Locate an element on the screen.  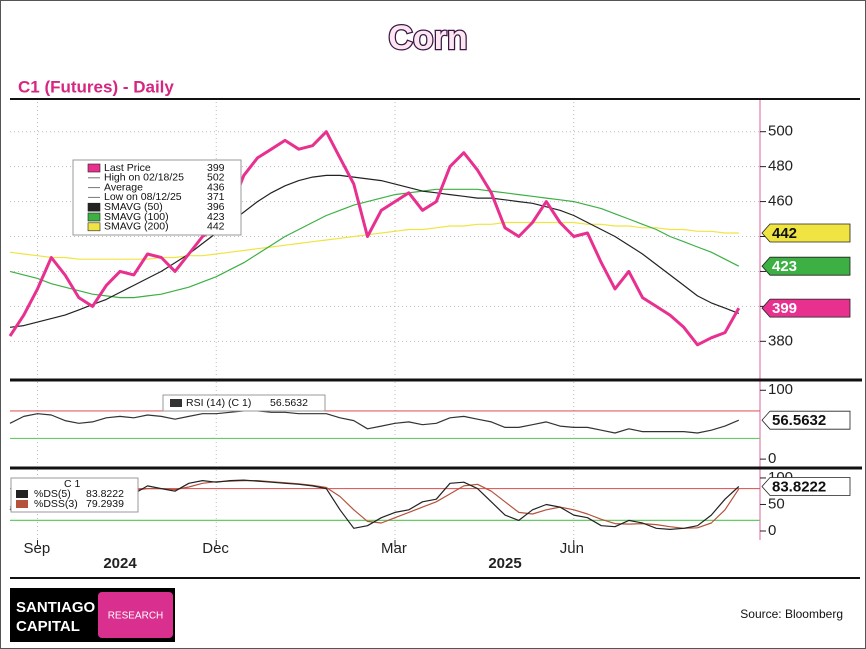
y-tick-label: 50 is located at coordinates (776, 503).